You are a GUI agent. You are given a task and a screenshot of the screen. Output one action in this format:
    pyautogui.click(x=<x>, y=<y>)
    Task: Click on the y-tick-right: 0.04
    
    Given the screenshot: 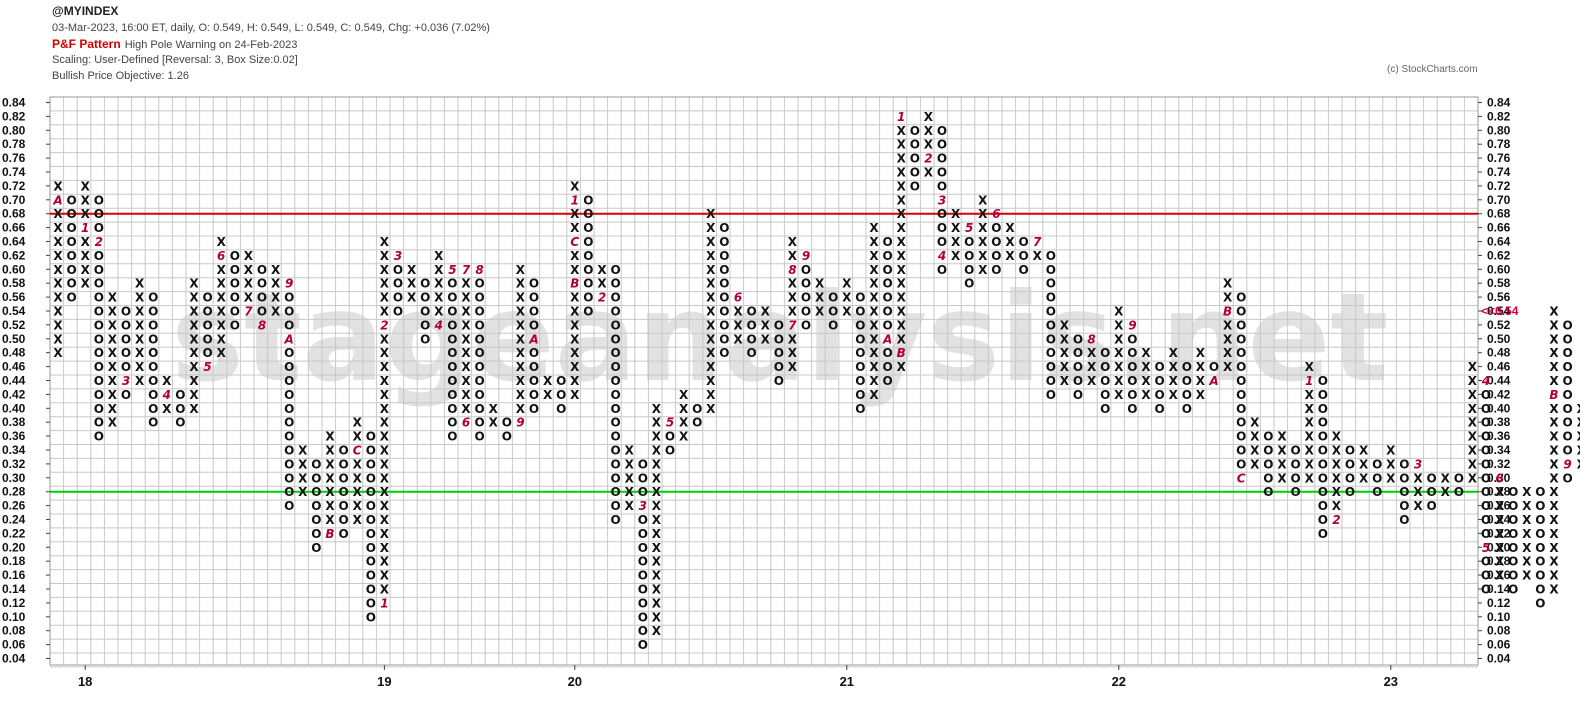 What is the action you would take?
    pyautogui.click(x=1499, y=659)
    